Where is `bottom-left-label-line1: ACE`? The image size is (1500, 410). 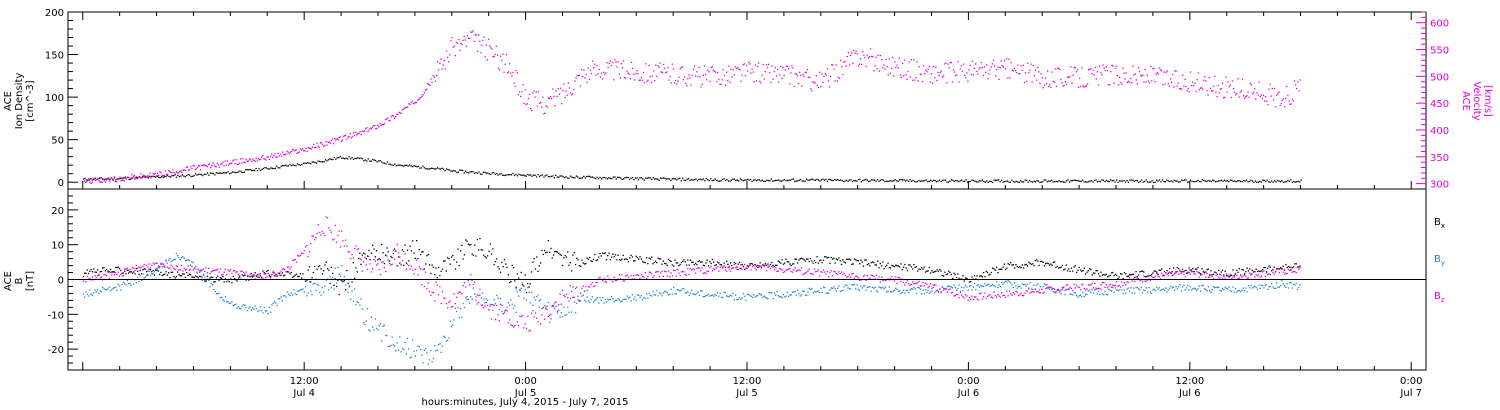
bottom-left-label-line1: ACE is located at coordinates (8, 281).